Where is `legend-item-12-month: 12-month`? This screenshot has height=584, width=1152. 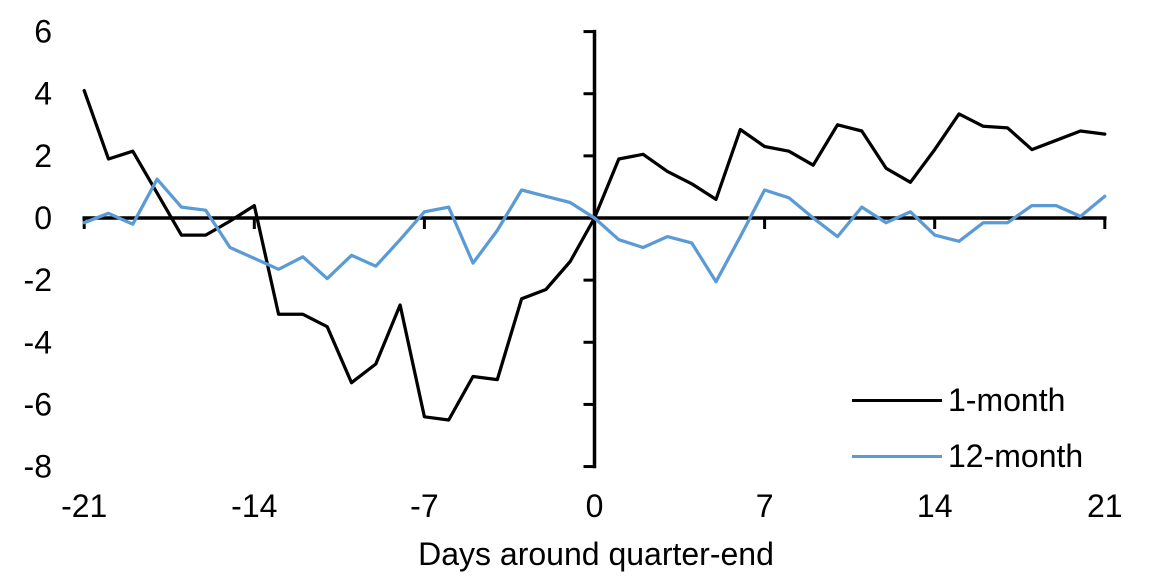 legend-item-12-month: 12-month is located at coordinates (968, 455).